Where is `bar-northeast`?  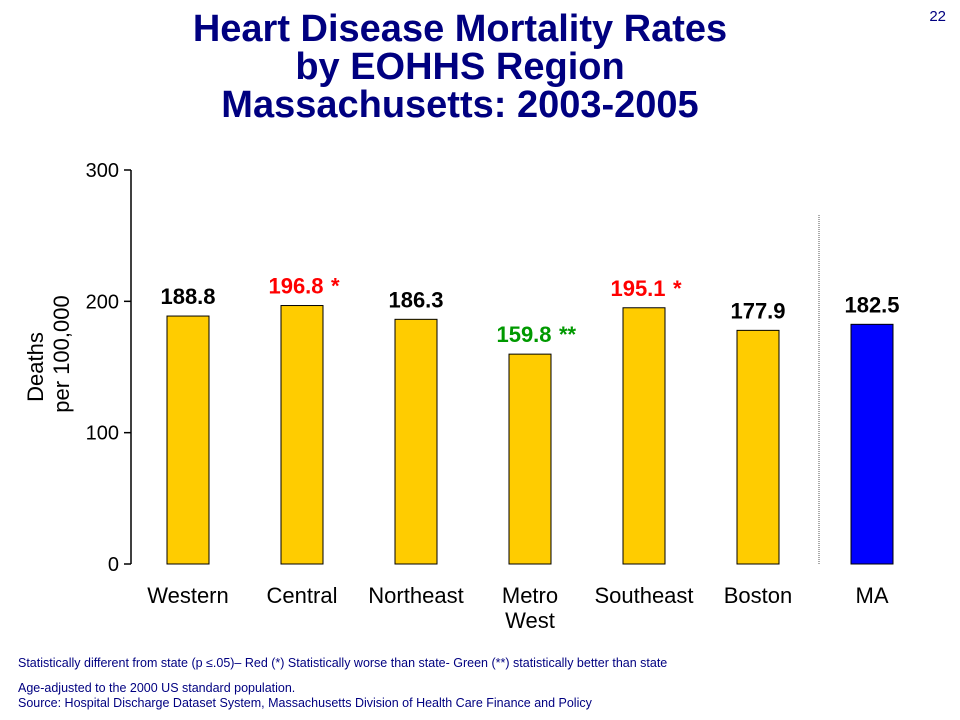 bar-northeast is located at coordinates (416, 441).